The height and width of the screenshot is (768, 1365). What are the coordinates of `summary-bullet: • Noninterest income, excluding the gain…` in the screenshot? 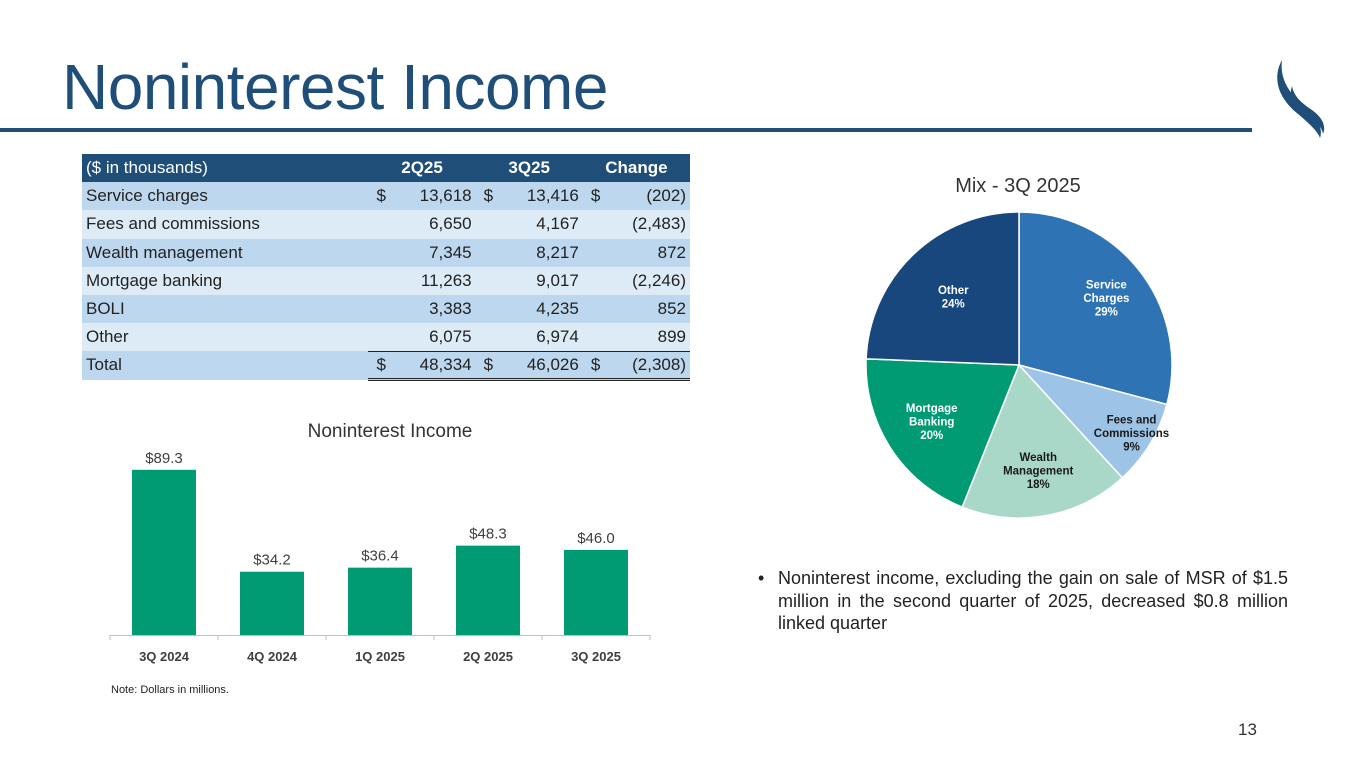 It's located at (1023, 601).